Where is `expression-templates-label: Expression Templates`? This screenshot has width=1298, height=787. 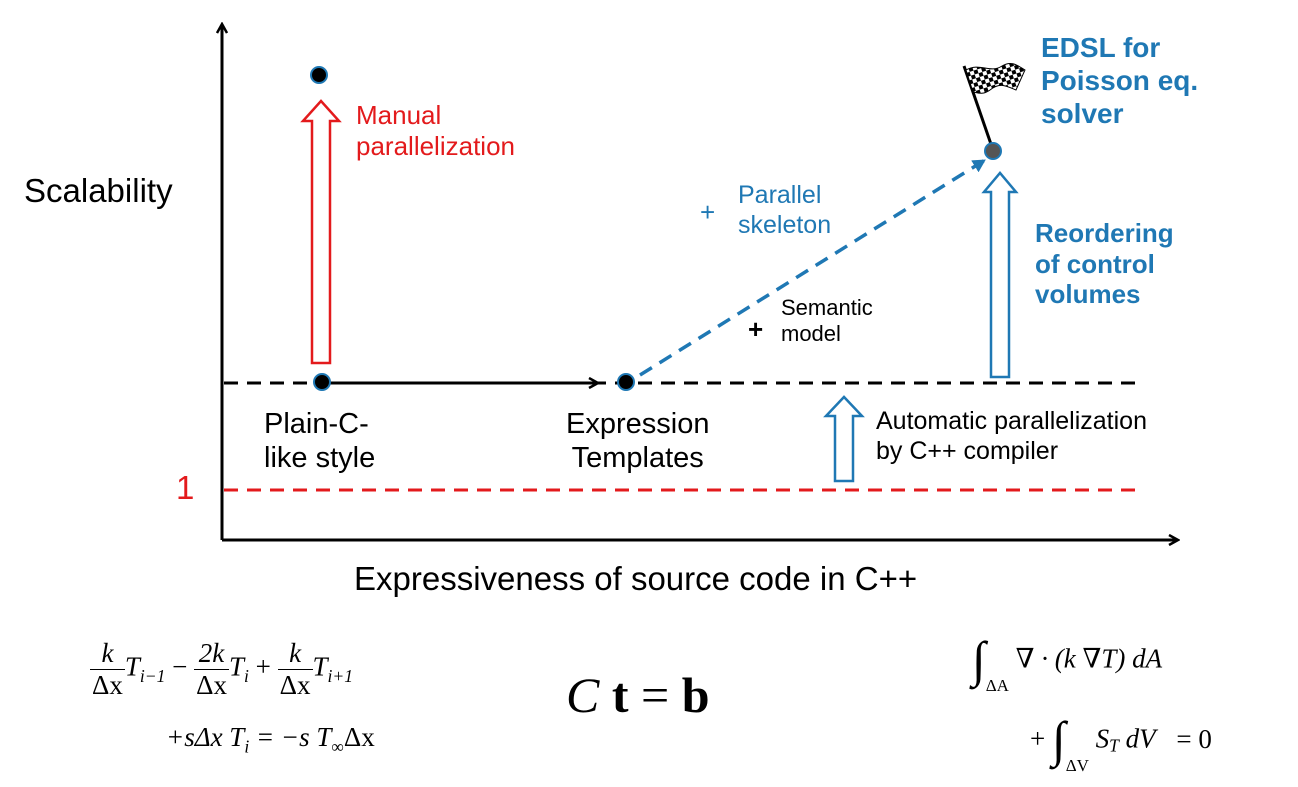
expression-templates-label: Expression Templates is located at coordinates (637, 441).